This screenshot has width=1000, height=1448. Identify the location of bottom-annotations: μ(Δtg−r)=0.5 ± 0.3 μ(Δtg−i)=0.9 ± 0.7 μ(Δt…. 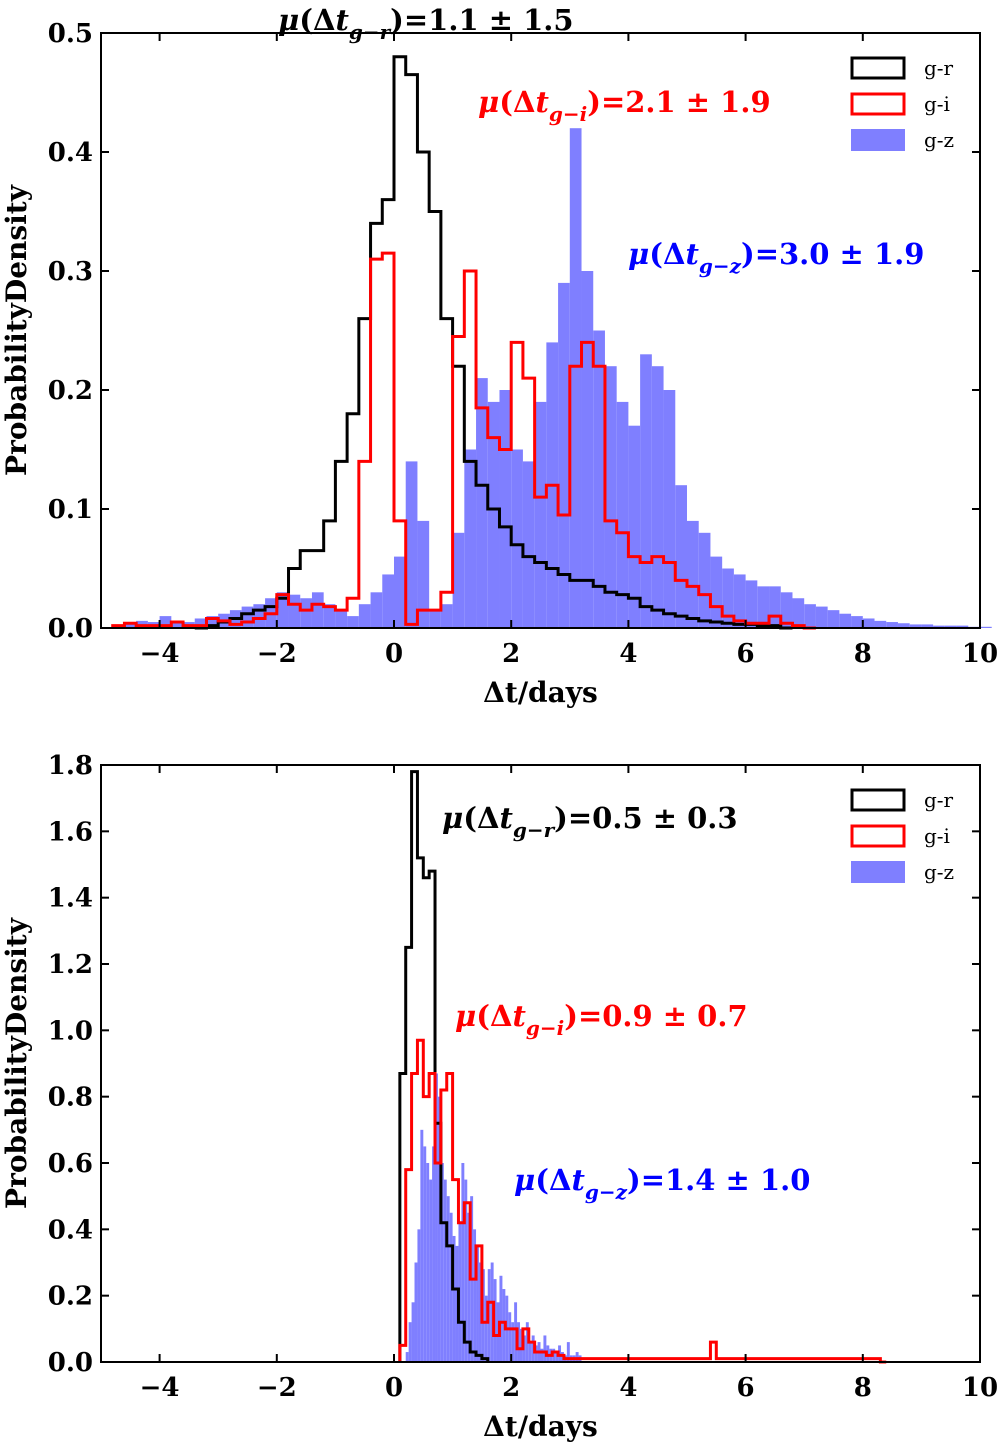
(626, 1002).